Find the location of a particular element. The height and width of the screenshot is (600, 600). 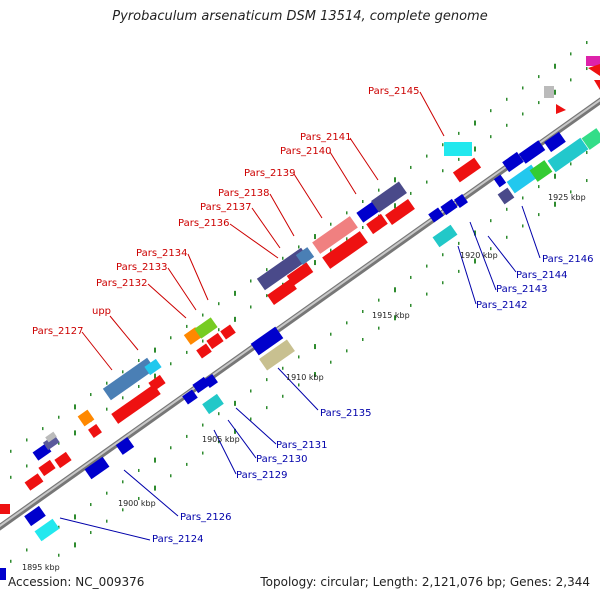

gene-label: Pars_2124 is located at coordinates (177, 539).